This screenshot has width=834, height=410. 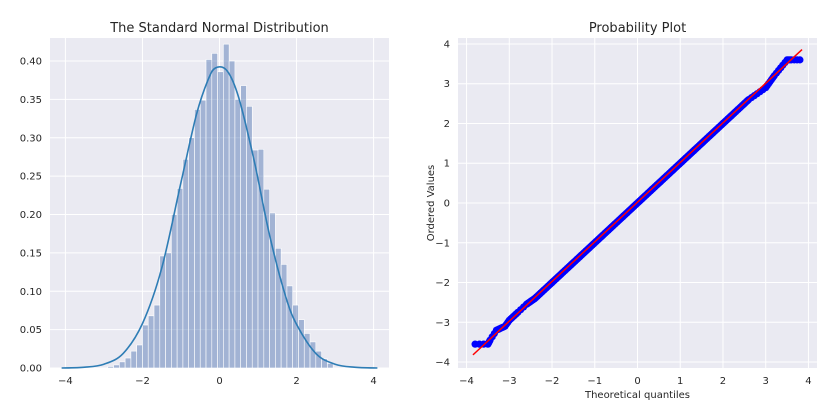 What do you see at coordinates (431, 203) in the screenshot?
I see `probability-y-axis-label: Ordered Values` at bounding box center [431, 203].